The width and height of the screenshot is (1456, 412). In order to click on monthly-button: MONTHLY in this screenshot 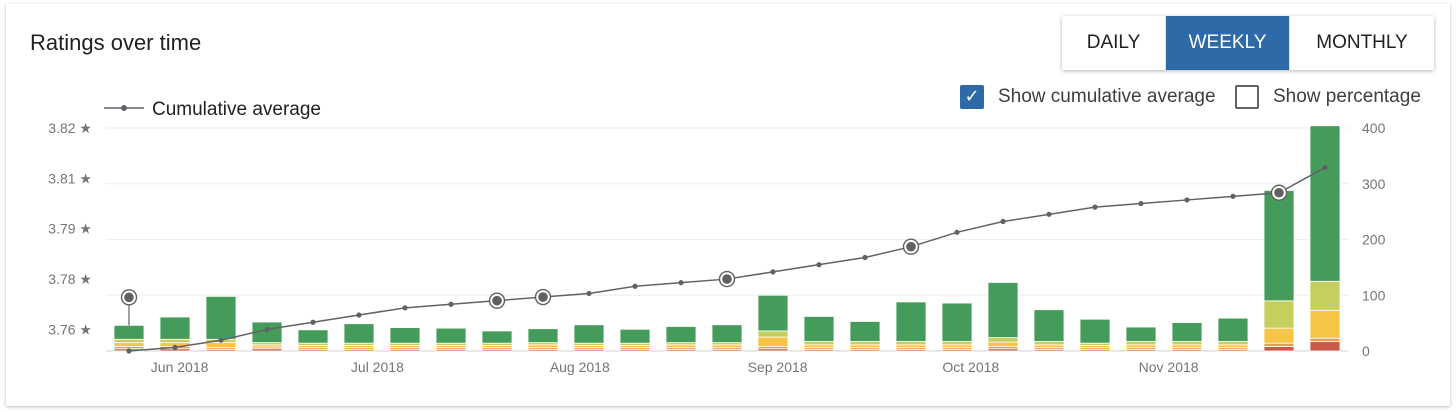, I will do `click(1362, 43)`.